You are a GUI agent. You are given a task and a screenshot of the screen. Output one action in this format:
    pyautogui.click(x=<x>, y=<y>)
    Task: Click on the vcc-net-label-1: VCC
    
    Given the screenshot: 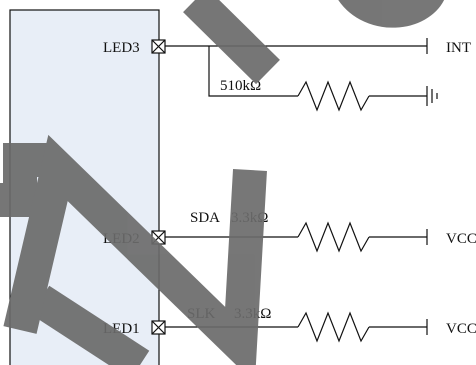 What is the action you would take?
    pyautogui.click(x=461, y=239)
    